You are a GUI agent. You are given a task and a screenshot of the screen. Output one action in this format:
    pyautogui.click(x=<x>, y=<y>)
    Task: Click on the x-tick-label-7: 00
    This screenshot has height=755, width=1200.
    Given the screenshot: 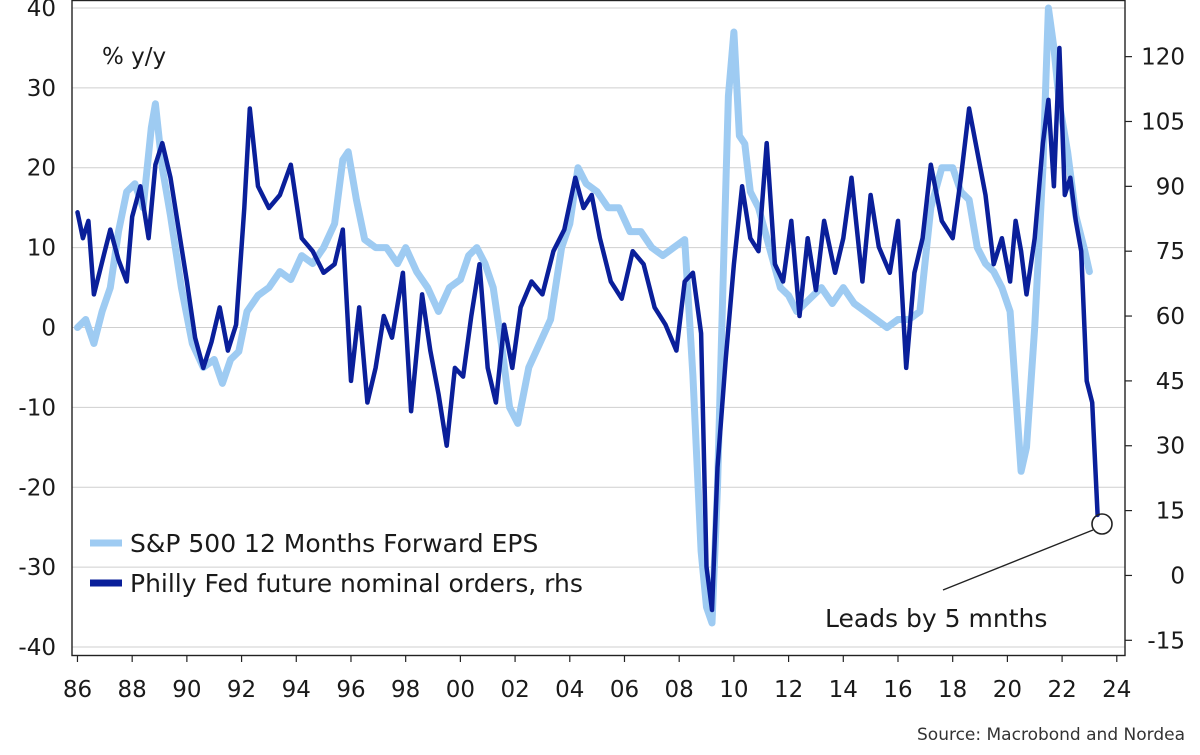 What is the action you would take?
    pyautogui.click(x=460, y=690)
    